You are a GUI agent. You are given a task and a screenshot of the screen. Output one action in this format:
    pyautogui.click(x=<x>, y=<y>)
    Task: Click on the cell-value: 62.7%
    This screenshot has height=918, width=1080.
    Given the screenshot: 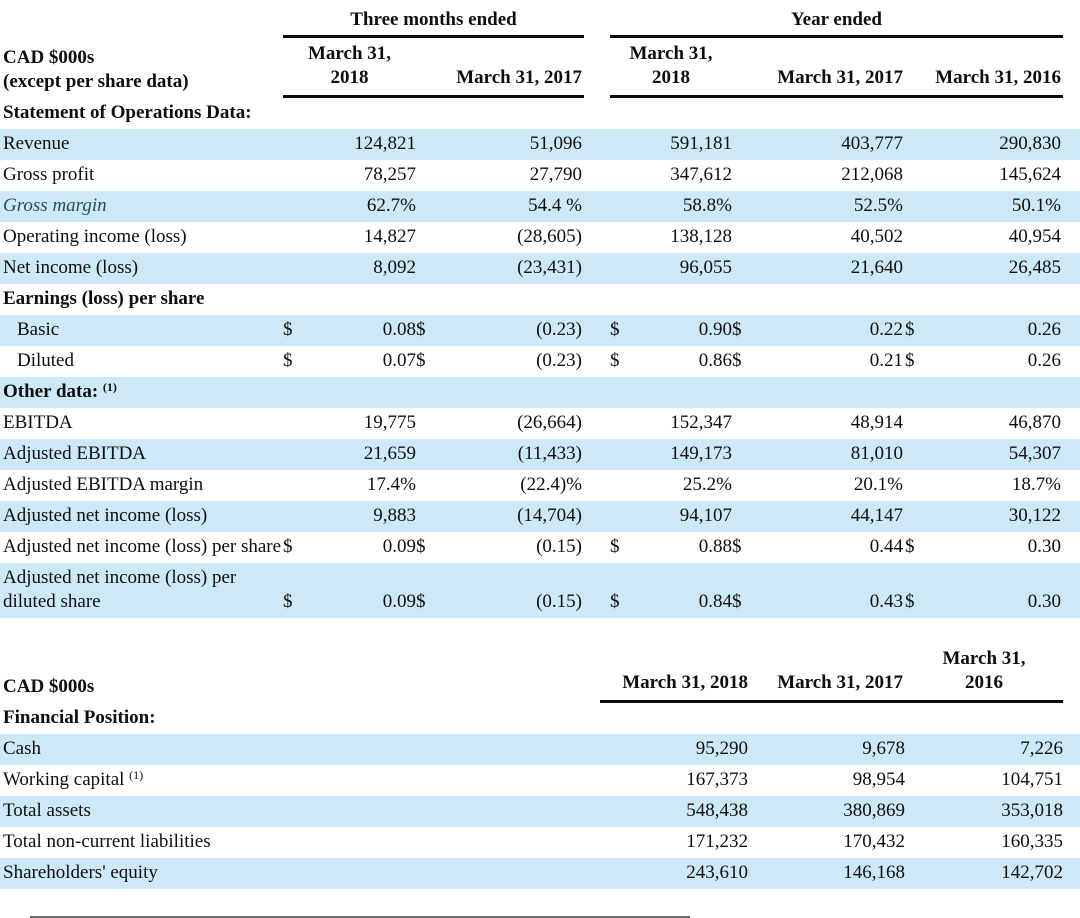 What is the action you would take?
    pyautogui.click(x=391, y=205)
    